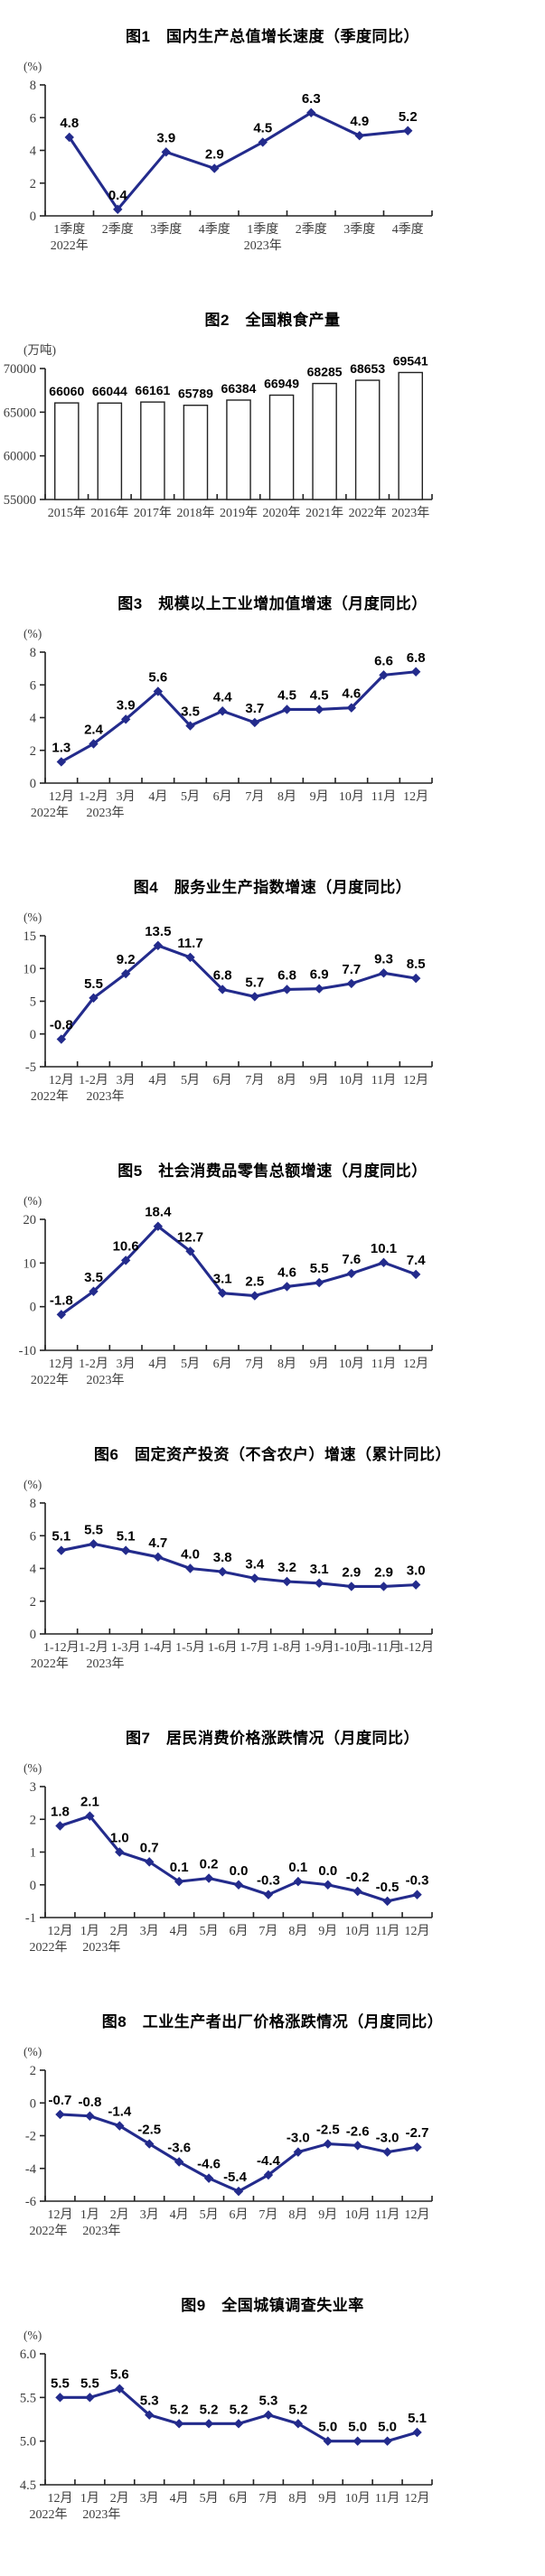  Describe the element at coordinates (33, 1570) in the screenshot. I see `y-tick-label: 4` at that location.